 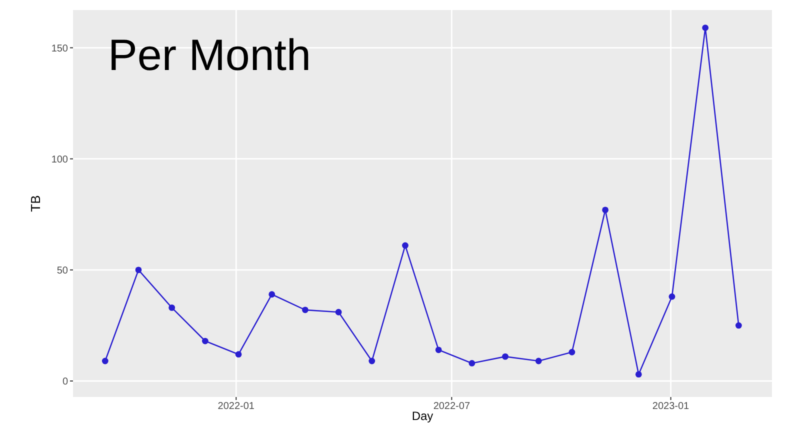 What do you see at coordinates (62, 270) in the screenshot?
I see `y-tick-label: 50` at bounding box center [62, 270].